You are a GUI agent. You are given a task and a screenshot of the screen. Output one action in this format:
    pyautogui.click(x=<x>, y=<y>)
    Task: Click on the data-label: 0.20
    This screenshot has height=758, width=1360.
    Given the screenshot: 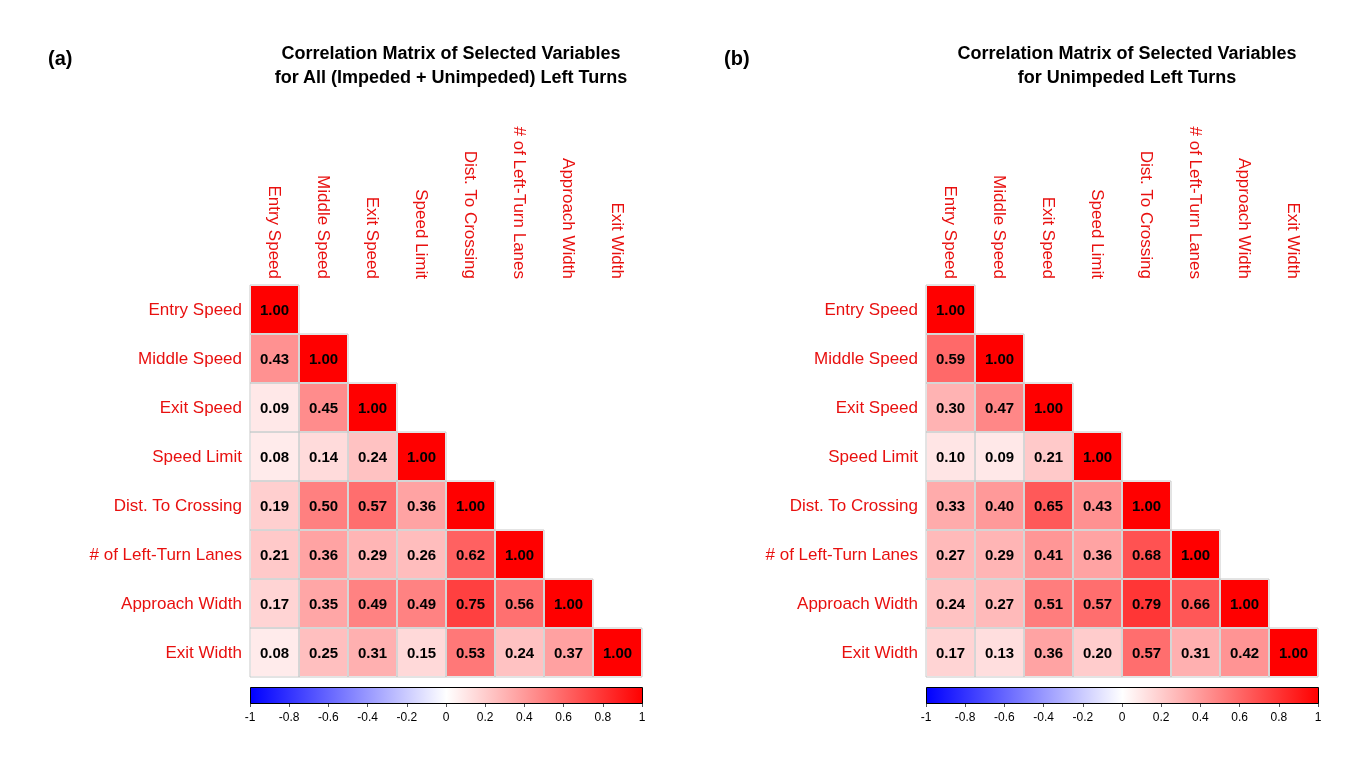 What is the action you would take?
    pyautogui.click(x=1097, y=652)
    